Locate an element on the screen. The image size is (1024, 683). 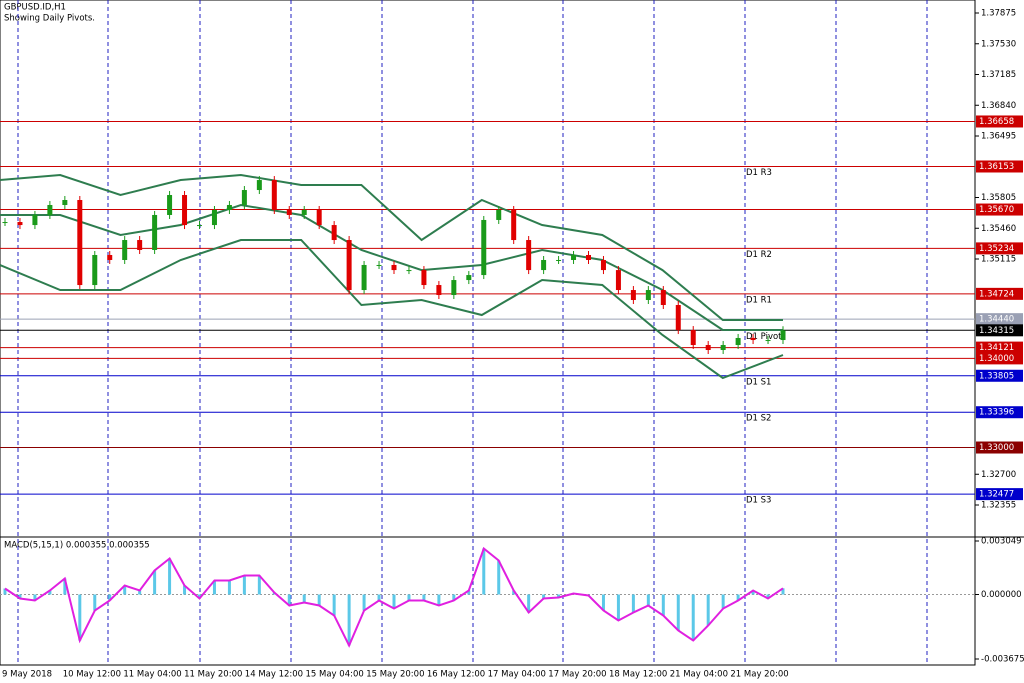
y-tick-label: 1.35805 is located at coordinates (998, 198).